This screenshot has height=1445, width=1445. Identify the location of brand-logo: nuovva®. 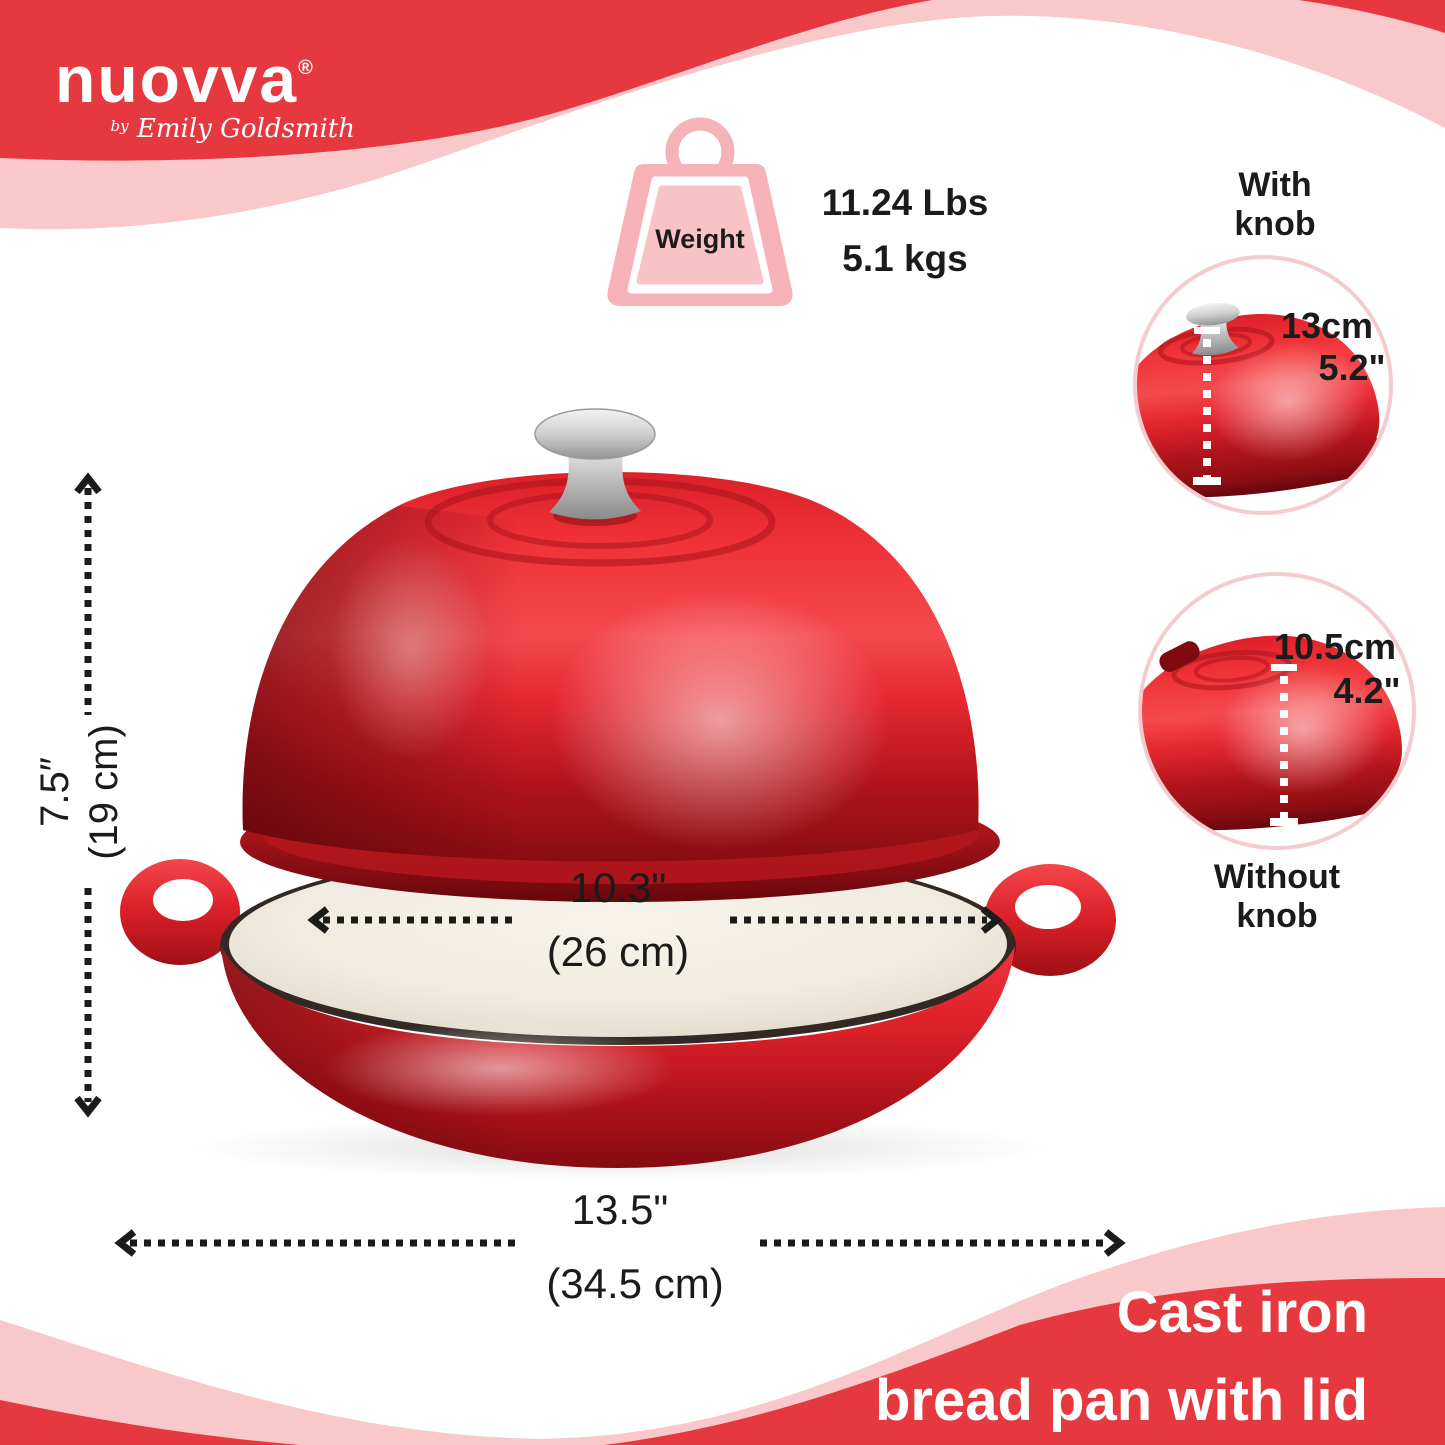
(205, 79).